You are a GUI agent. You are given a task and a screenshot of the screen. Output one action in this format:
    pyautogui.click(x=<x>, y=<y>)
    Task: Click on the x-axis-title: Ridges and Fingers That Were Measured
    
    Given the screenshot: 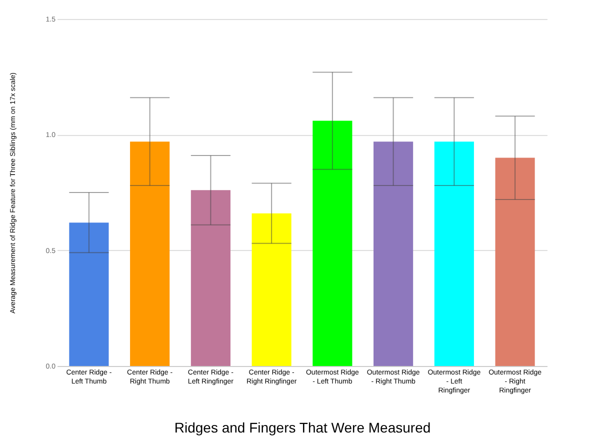 What is the action you would take?
    pyautogui.click(x=302, y=428)
    